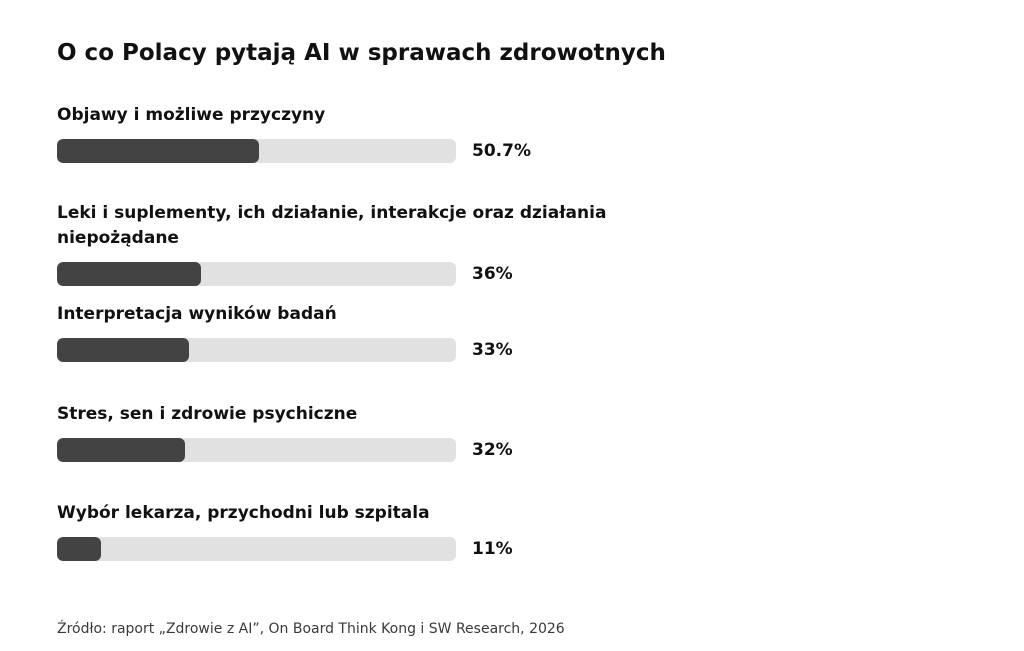 The image size is (1024, 651). Describe the element at coordinates (207, 414) in the screenshot. I see `category-label-text: Stres, sen i zdrowie psychiczne` at that location.